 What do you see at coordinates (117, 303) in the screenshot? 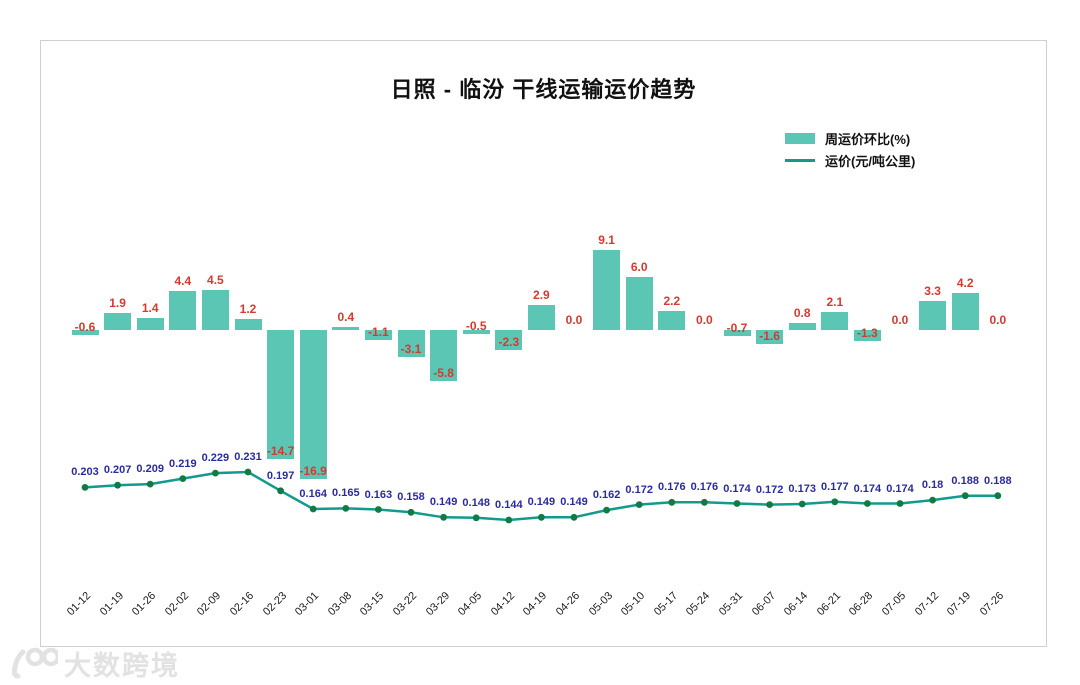
I see `bar-value-label: 1.9` at bounding box center [117, 303].